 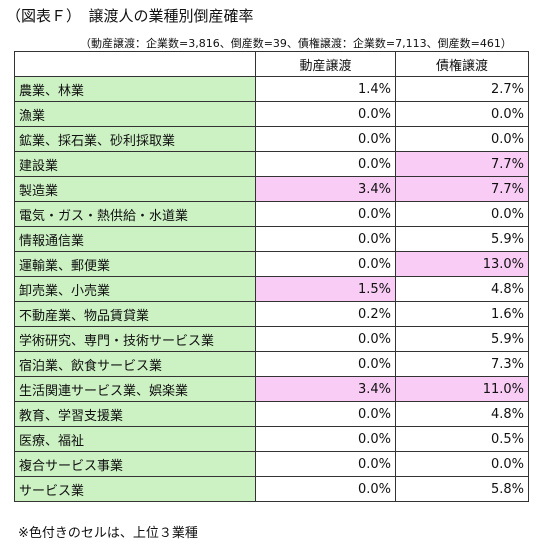 I want to click on row: サービス業 0.0% 5.8%, so click(x=271, y=489).